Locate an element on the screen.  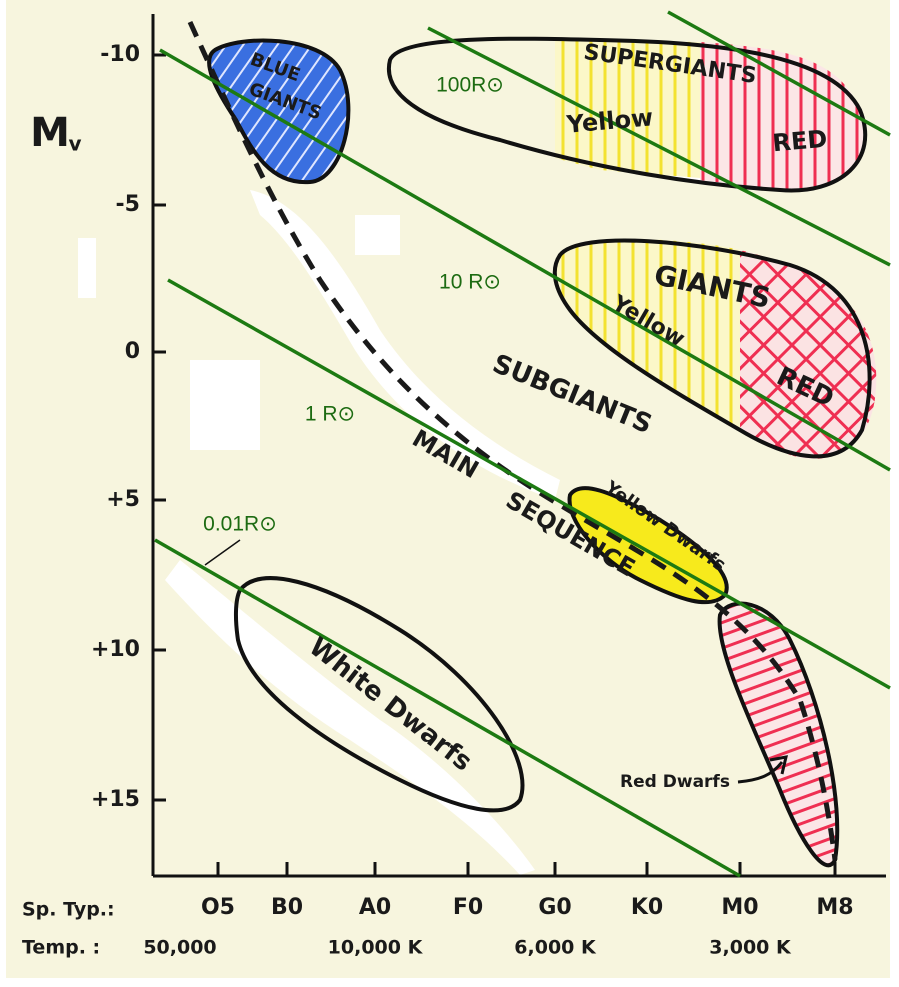
y-tick-label: +10 is located at coordinates (115, 649).